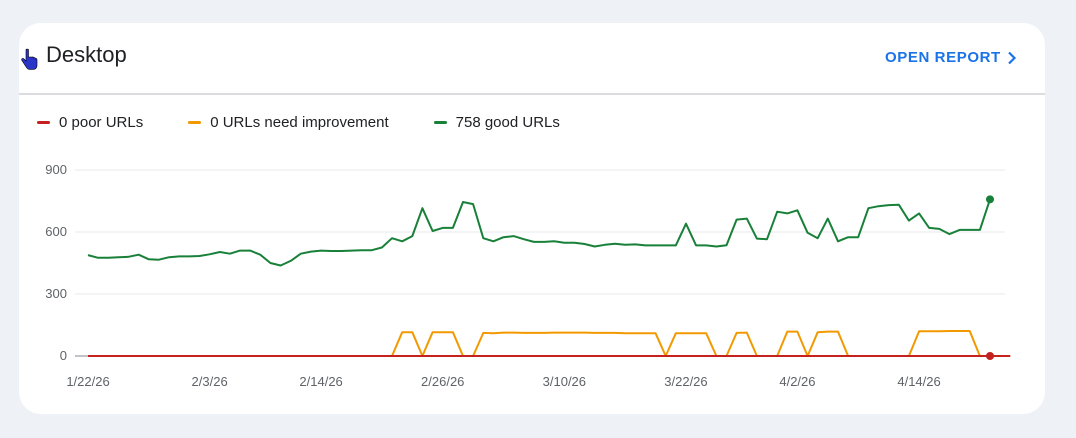 This screenshot has height=438, width=1076. I want to click on legend-label-good: 758 good URLs, so click(507, 122).